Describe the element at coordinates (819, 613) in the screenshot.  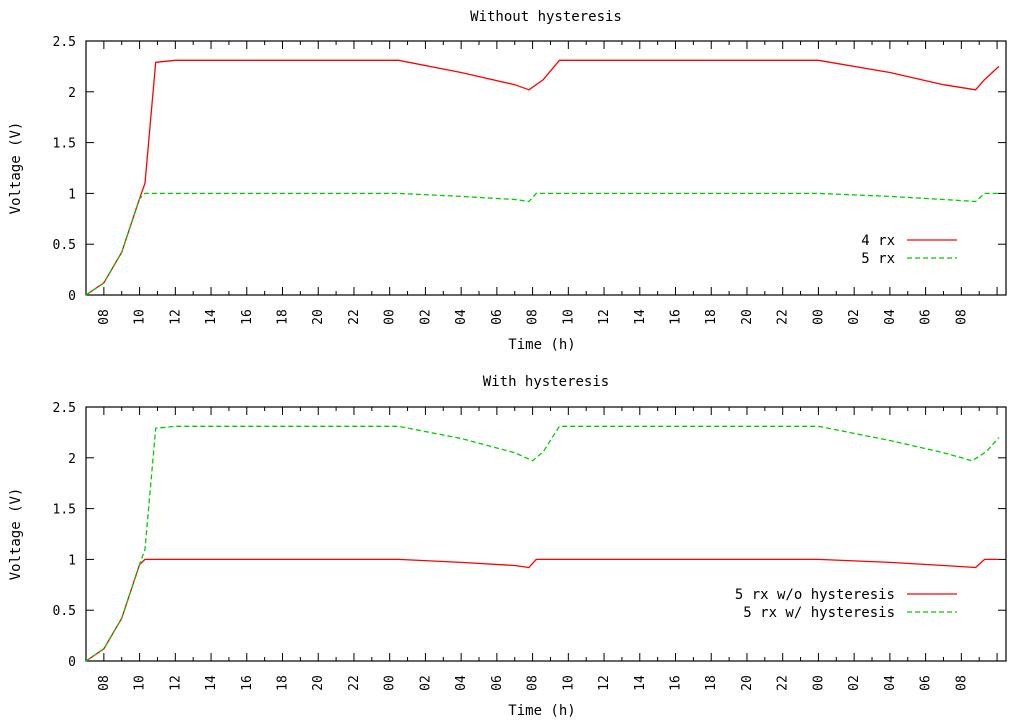
I see `legend-label: 5 rx w/ hysteresis` at that location.